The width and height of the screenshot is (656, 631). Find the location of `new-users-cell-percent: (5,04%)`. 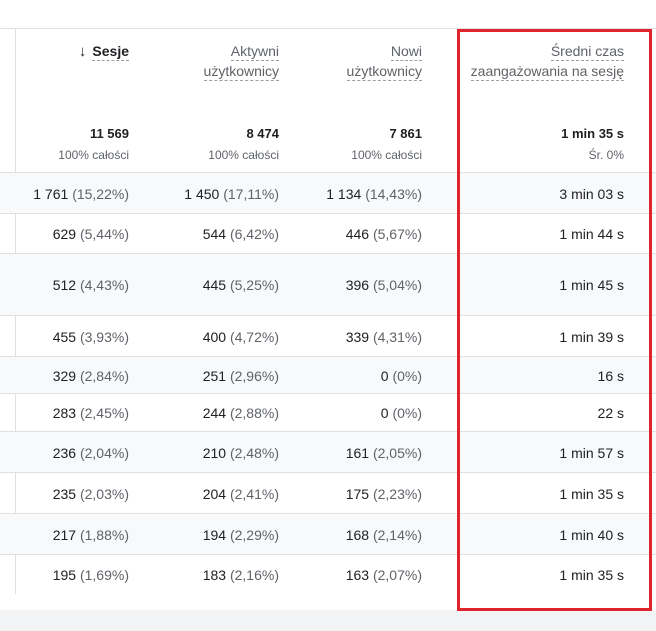

new-users-cell-percent: (5,04%) is located at coordinates (397, 285).